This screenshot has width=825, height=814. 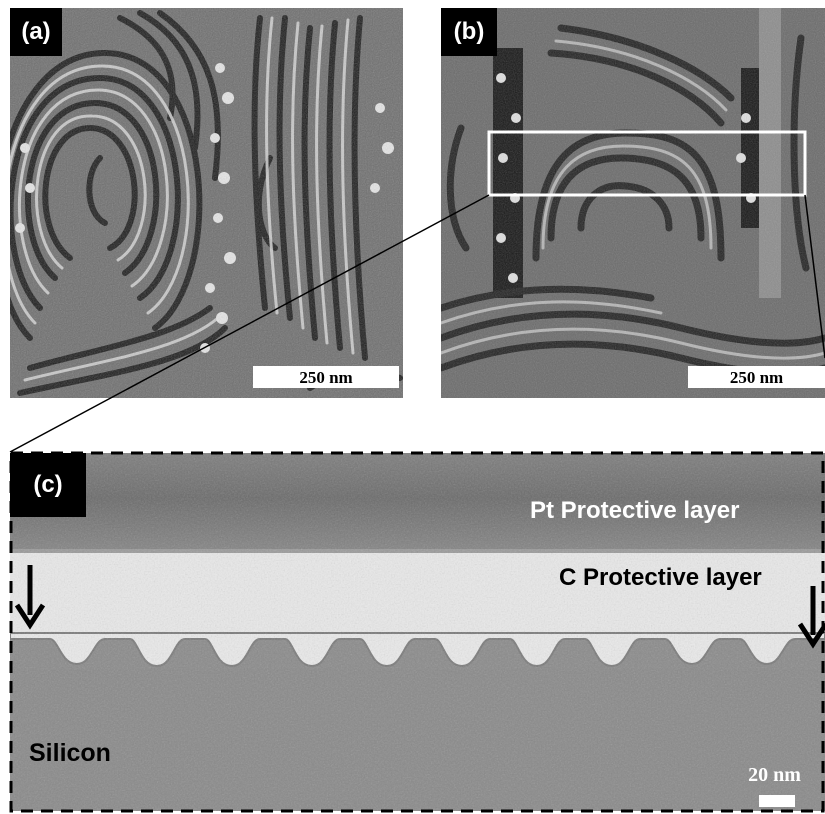 I want to click on panel-a-tag: (a), so click(x=36, y=32).